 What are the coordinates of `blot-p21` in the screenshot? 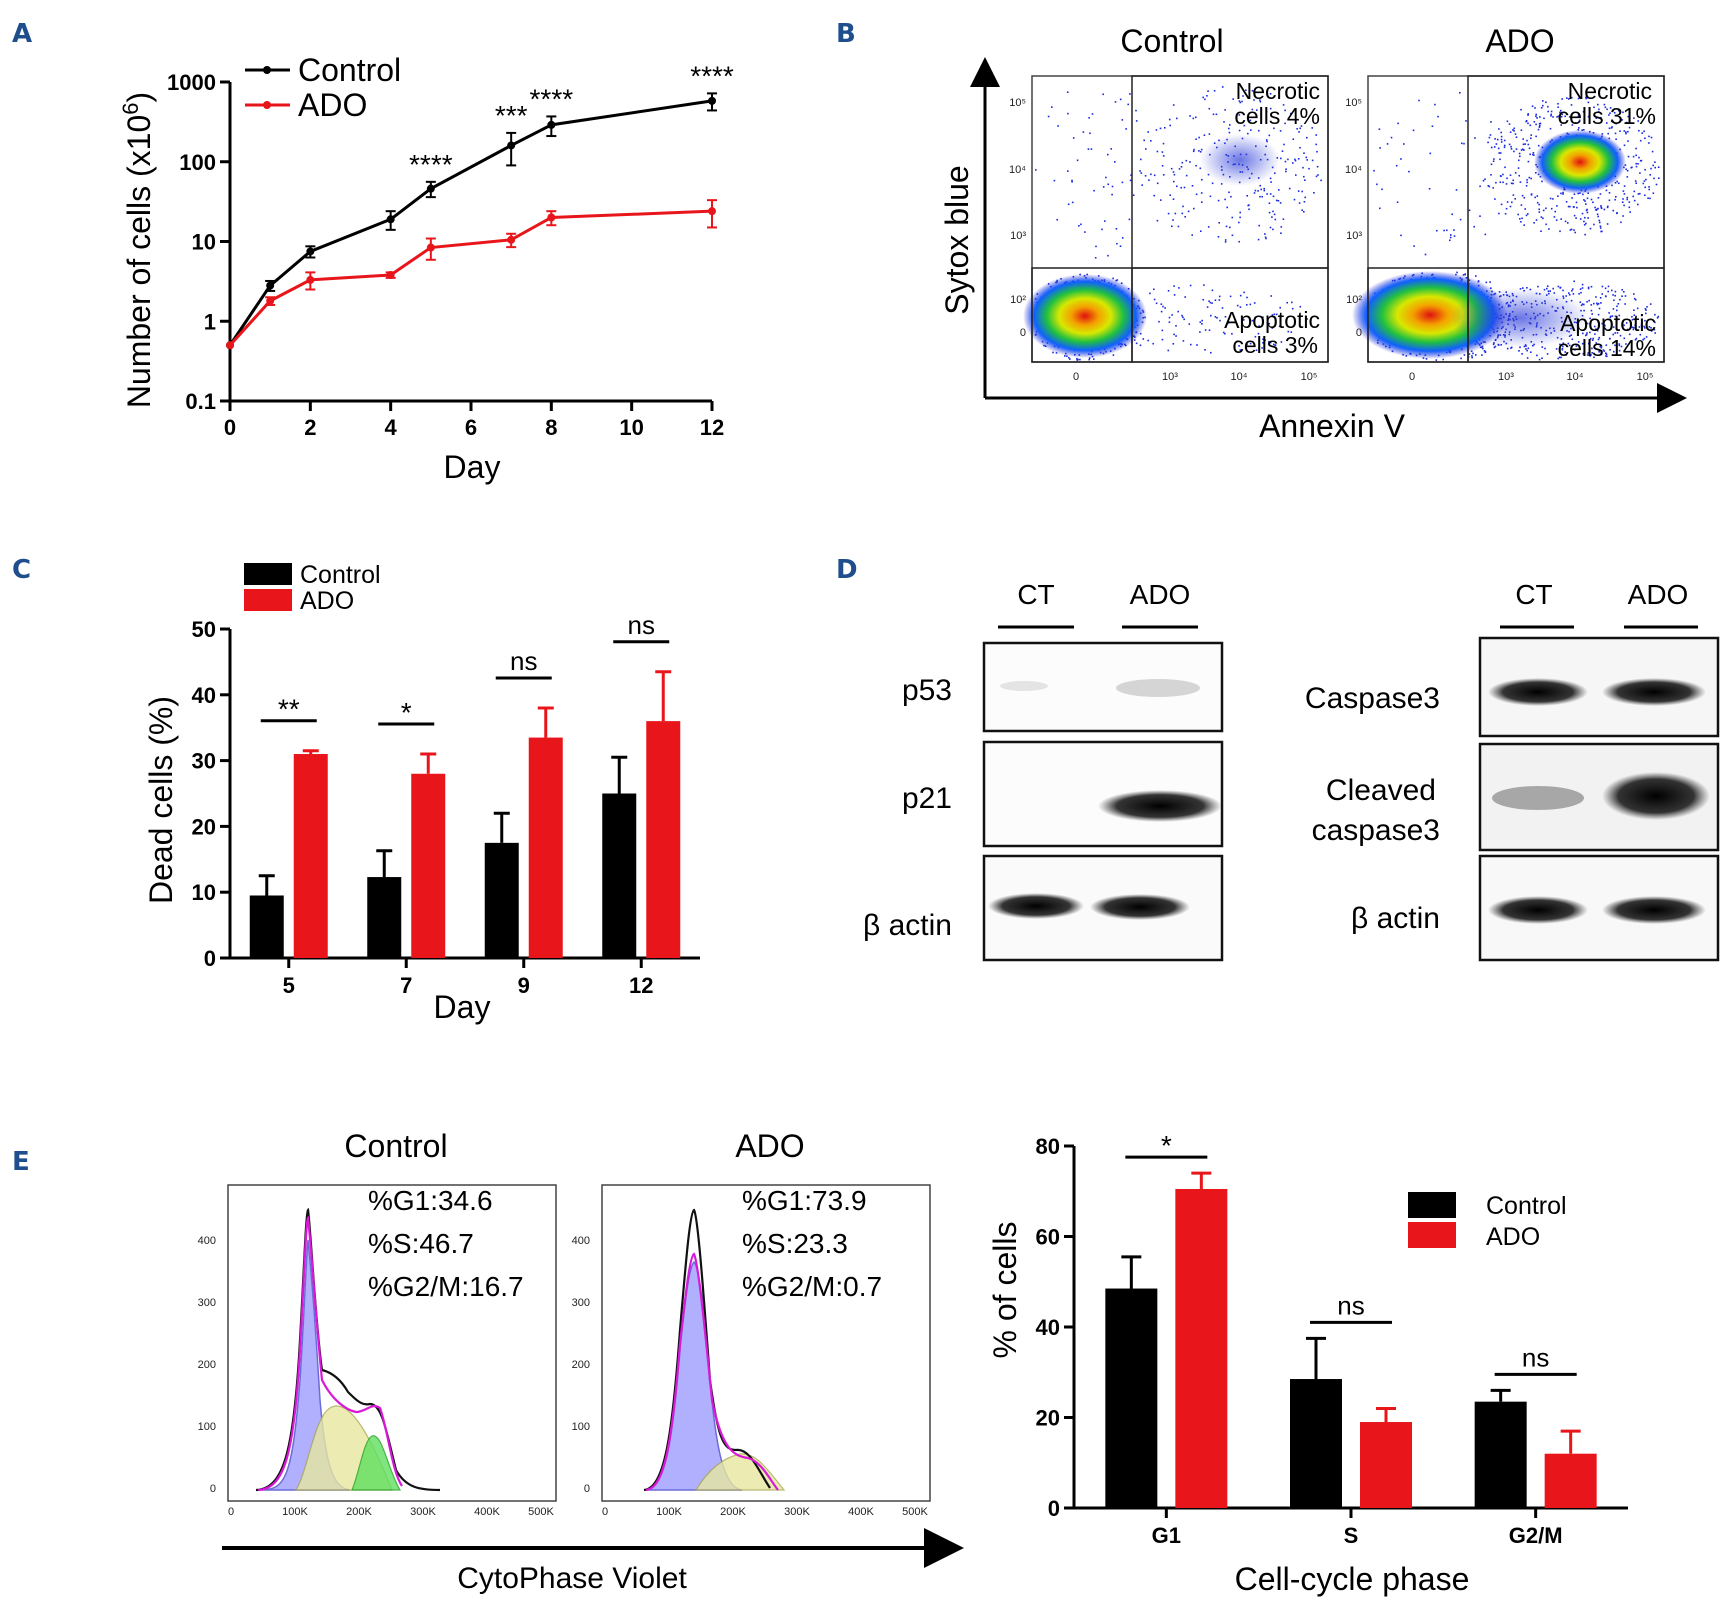 It's located at (1103, 794).